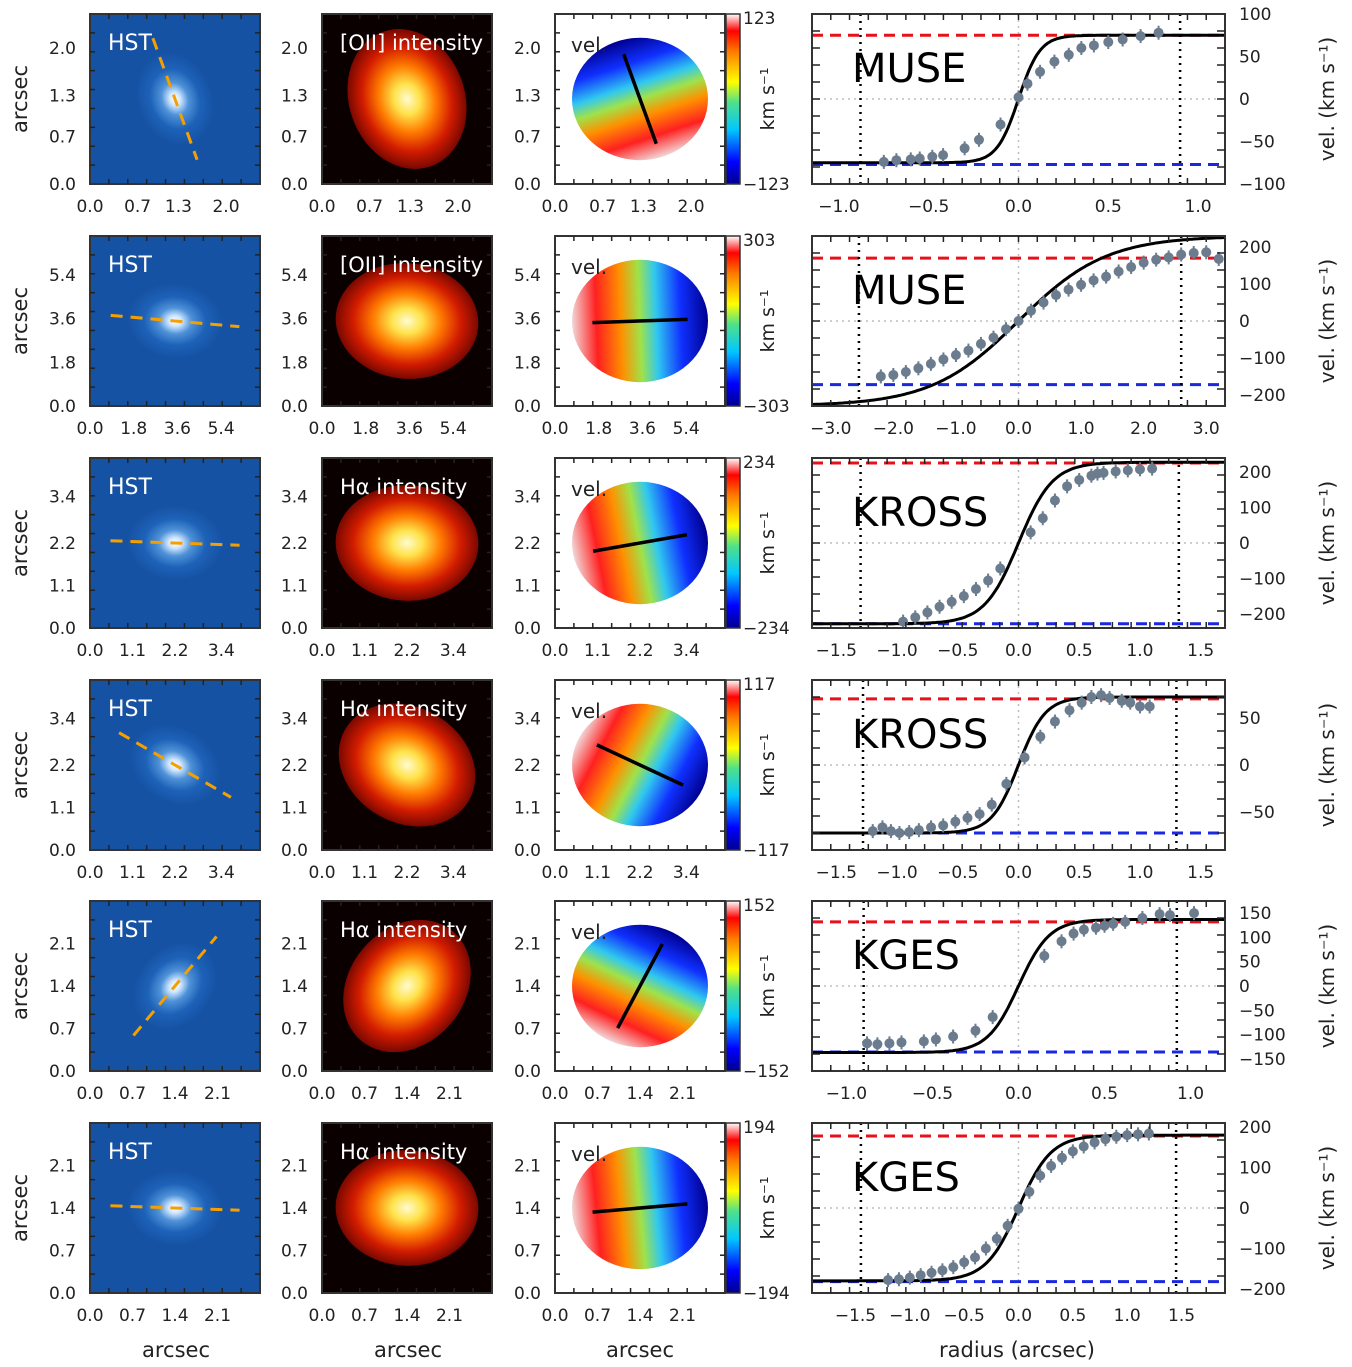 This screenshot has width=1352, height=1367. Describe the element at coordinates (957, 873) in the screenshot. I see `rot-x-tick-label: −0.5` at that location.